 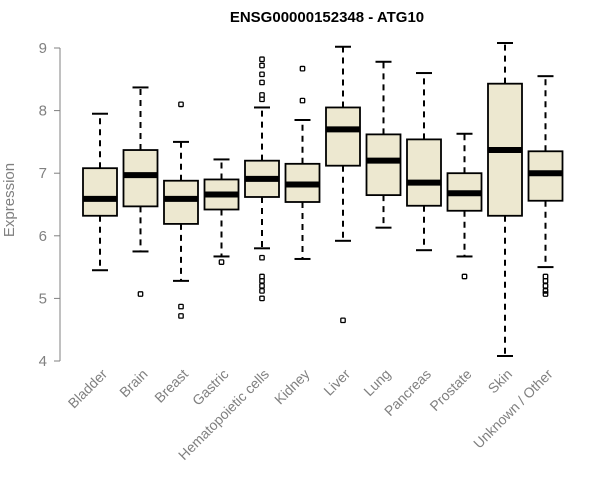 What do you see at coordinates (43, 236) in the screenshot?
I see `y-tick-label-6: 6` at bounding box center [43, 236].